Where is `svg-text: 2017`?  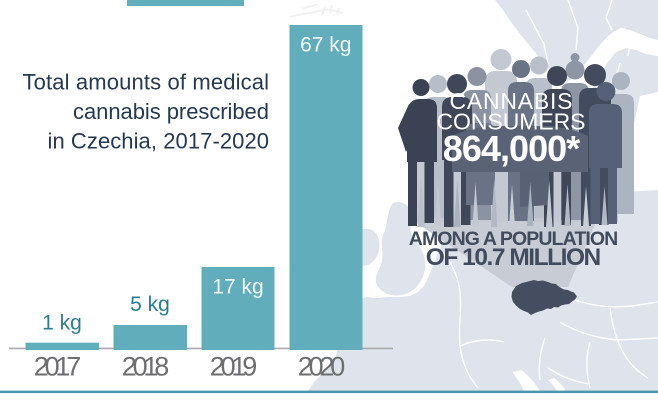
svg-text: 2017 is located at coordinates (58, 366).